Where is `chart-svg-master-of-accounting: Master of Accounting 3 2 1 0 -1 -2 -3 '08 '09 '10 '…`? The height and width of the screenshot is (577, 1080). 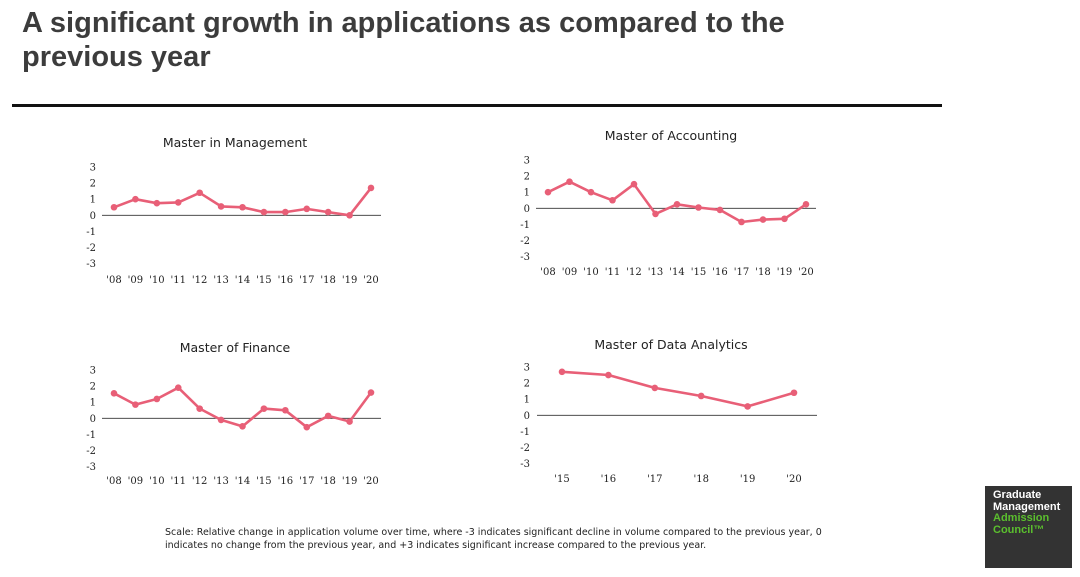
chart-svg-master-of-accounting: Master of Accounting 3 2 1 0 -1 -2 -3 '08 '09 '10 '… is located at coordinates (668, 203).